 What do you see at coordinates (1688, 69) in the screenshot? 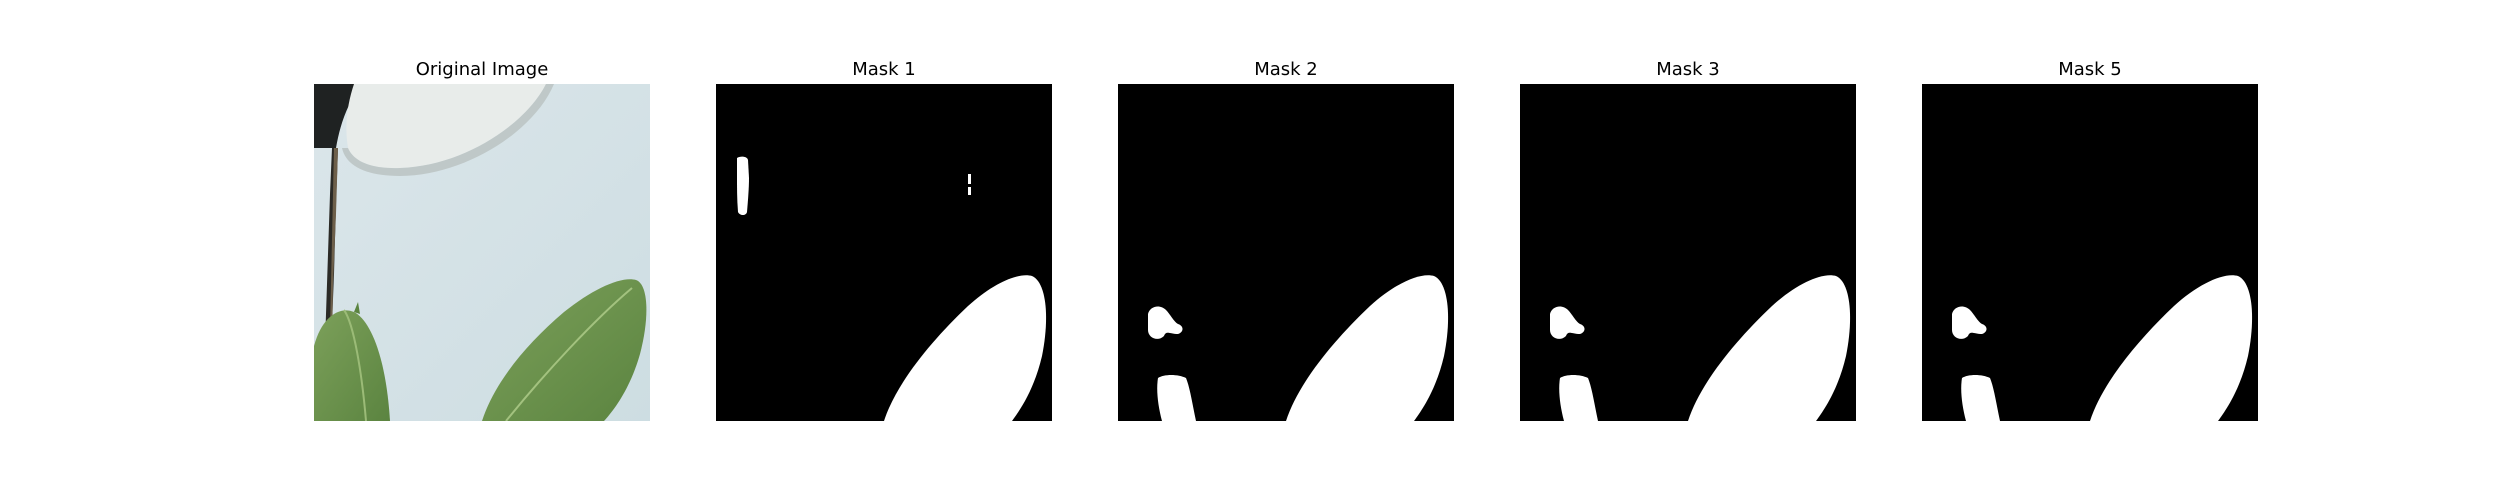
I see `panel-title-mask-3: Mask 3` at bounding box center [1688, 69].